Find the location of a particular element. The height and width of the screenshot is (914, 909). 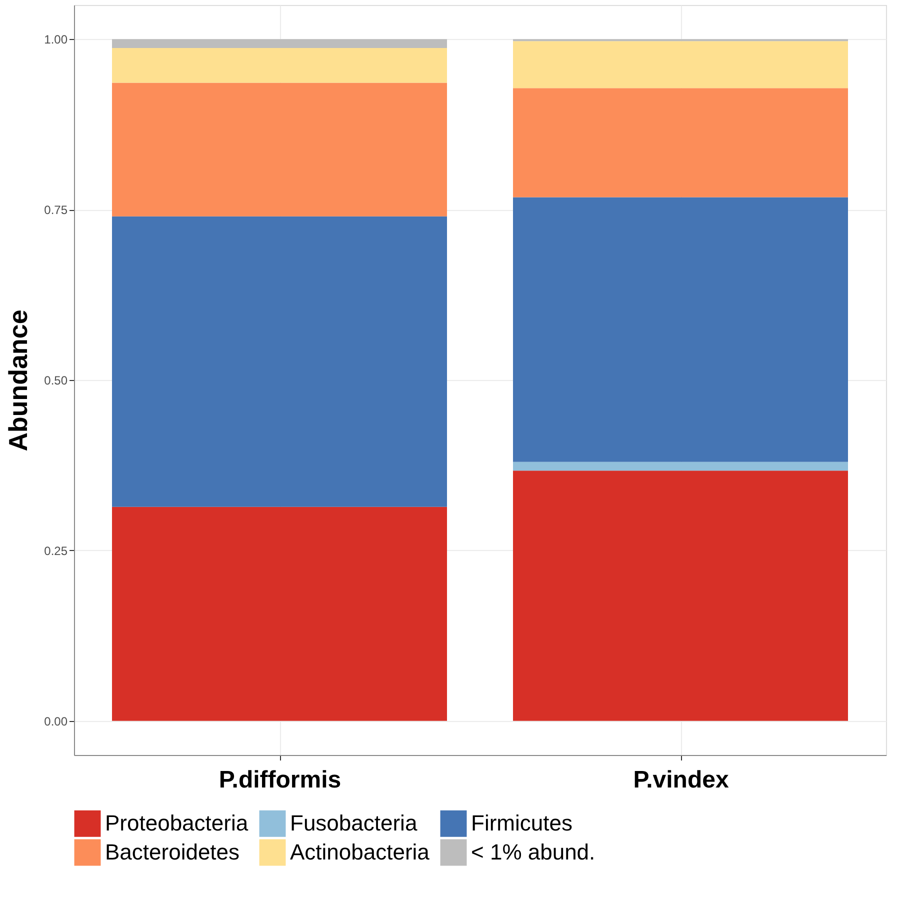

legend-label: Fusobacteria is located at coordinates (354, 823).